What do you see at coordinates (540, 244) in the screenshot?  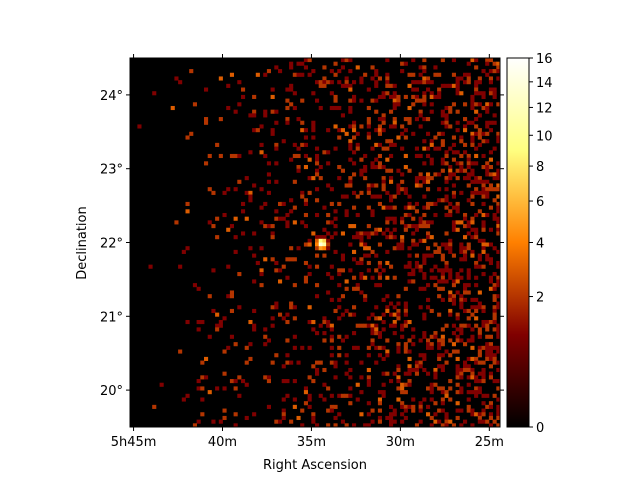 I see `colorbar-tick-label: 4` at bounding box center [540, 244].